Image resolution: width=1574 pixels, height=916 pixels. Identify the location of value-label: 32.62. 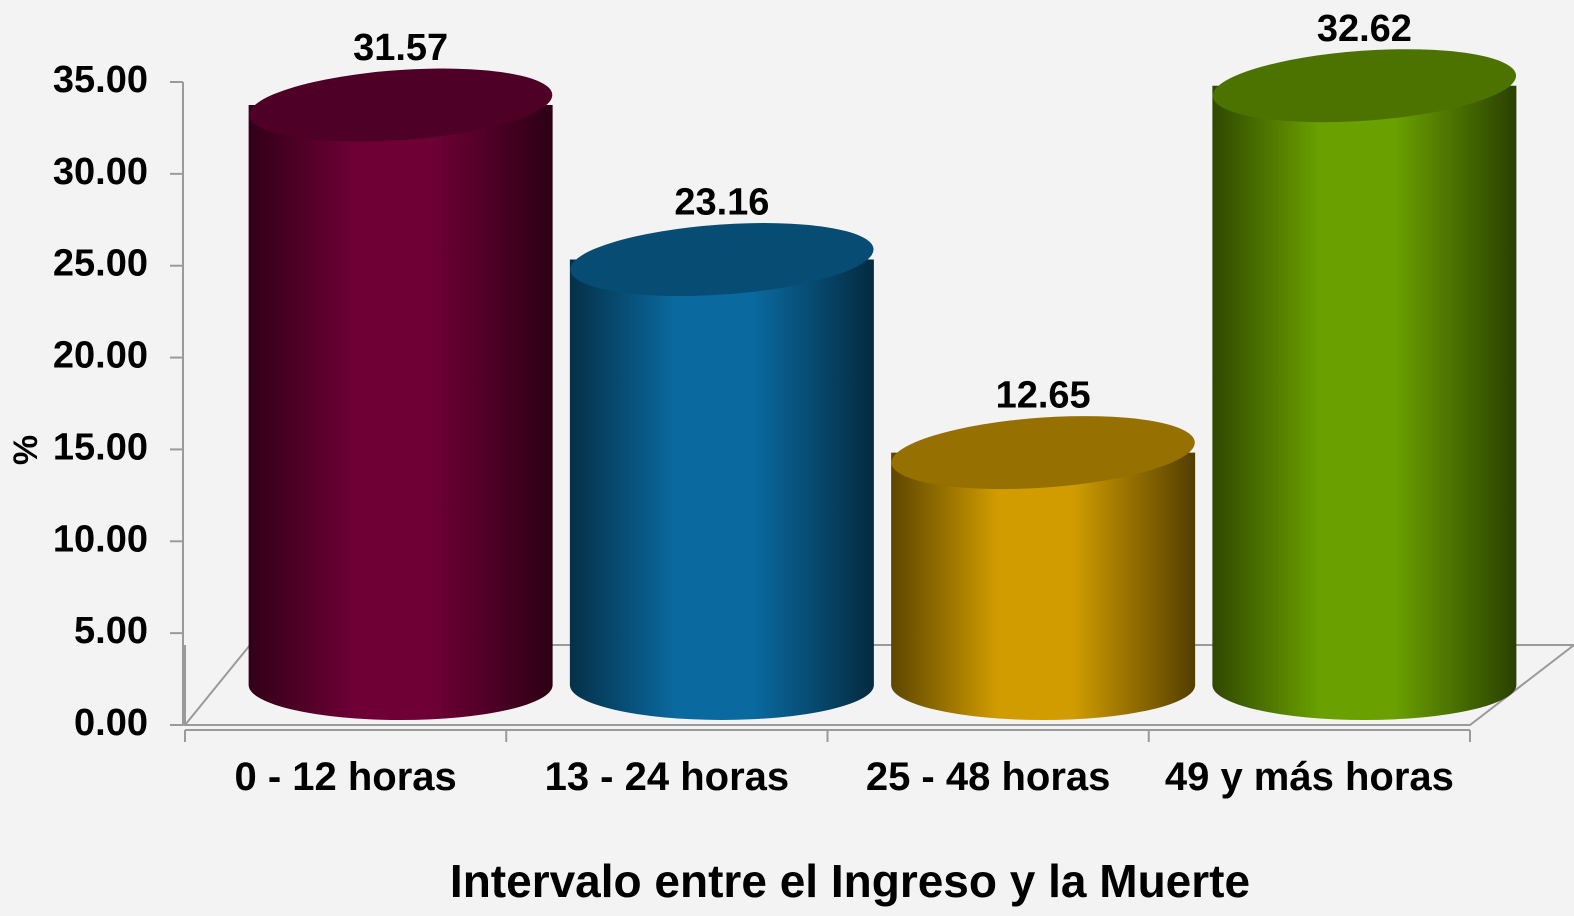
(1364, 29).